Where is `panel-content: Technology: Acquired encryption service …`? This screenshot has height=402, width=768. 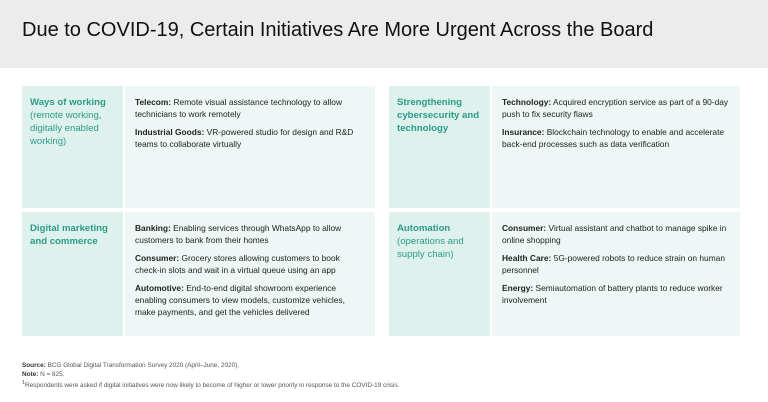
panel-content: Technology: Acquired encryption service … is located at coordinates (616, 147).